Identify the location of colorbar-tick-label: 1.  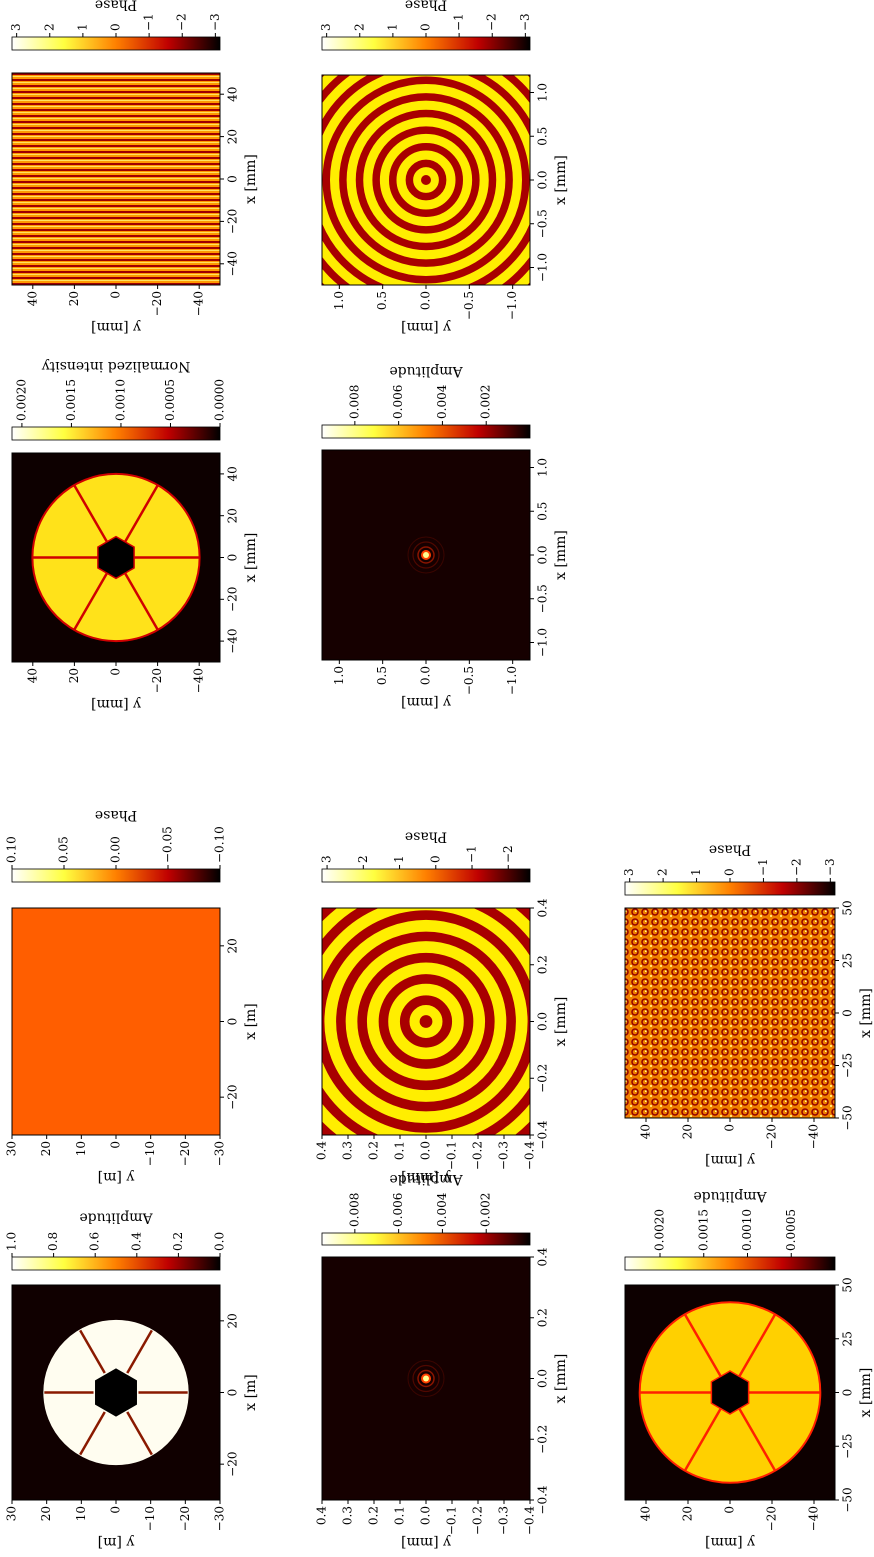
(392, 27).